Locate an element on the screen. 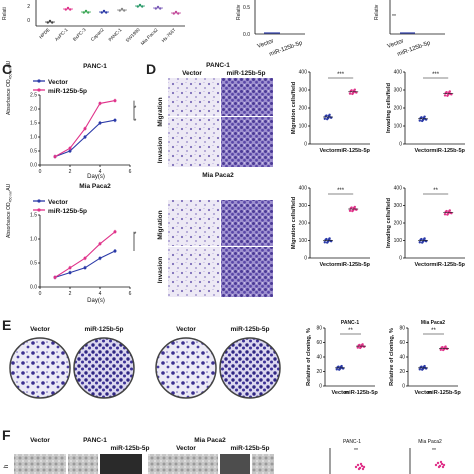  x-tick-label: 2 is located at coordinates (70, 294).